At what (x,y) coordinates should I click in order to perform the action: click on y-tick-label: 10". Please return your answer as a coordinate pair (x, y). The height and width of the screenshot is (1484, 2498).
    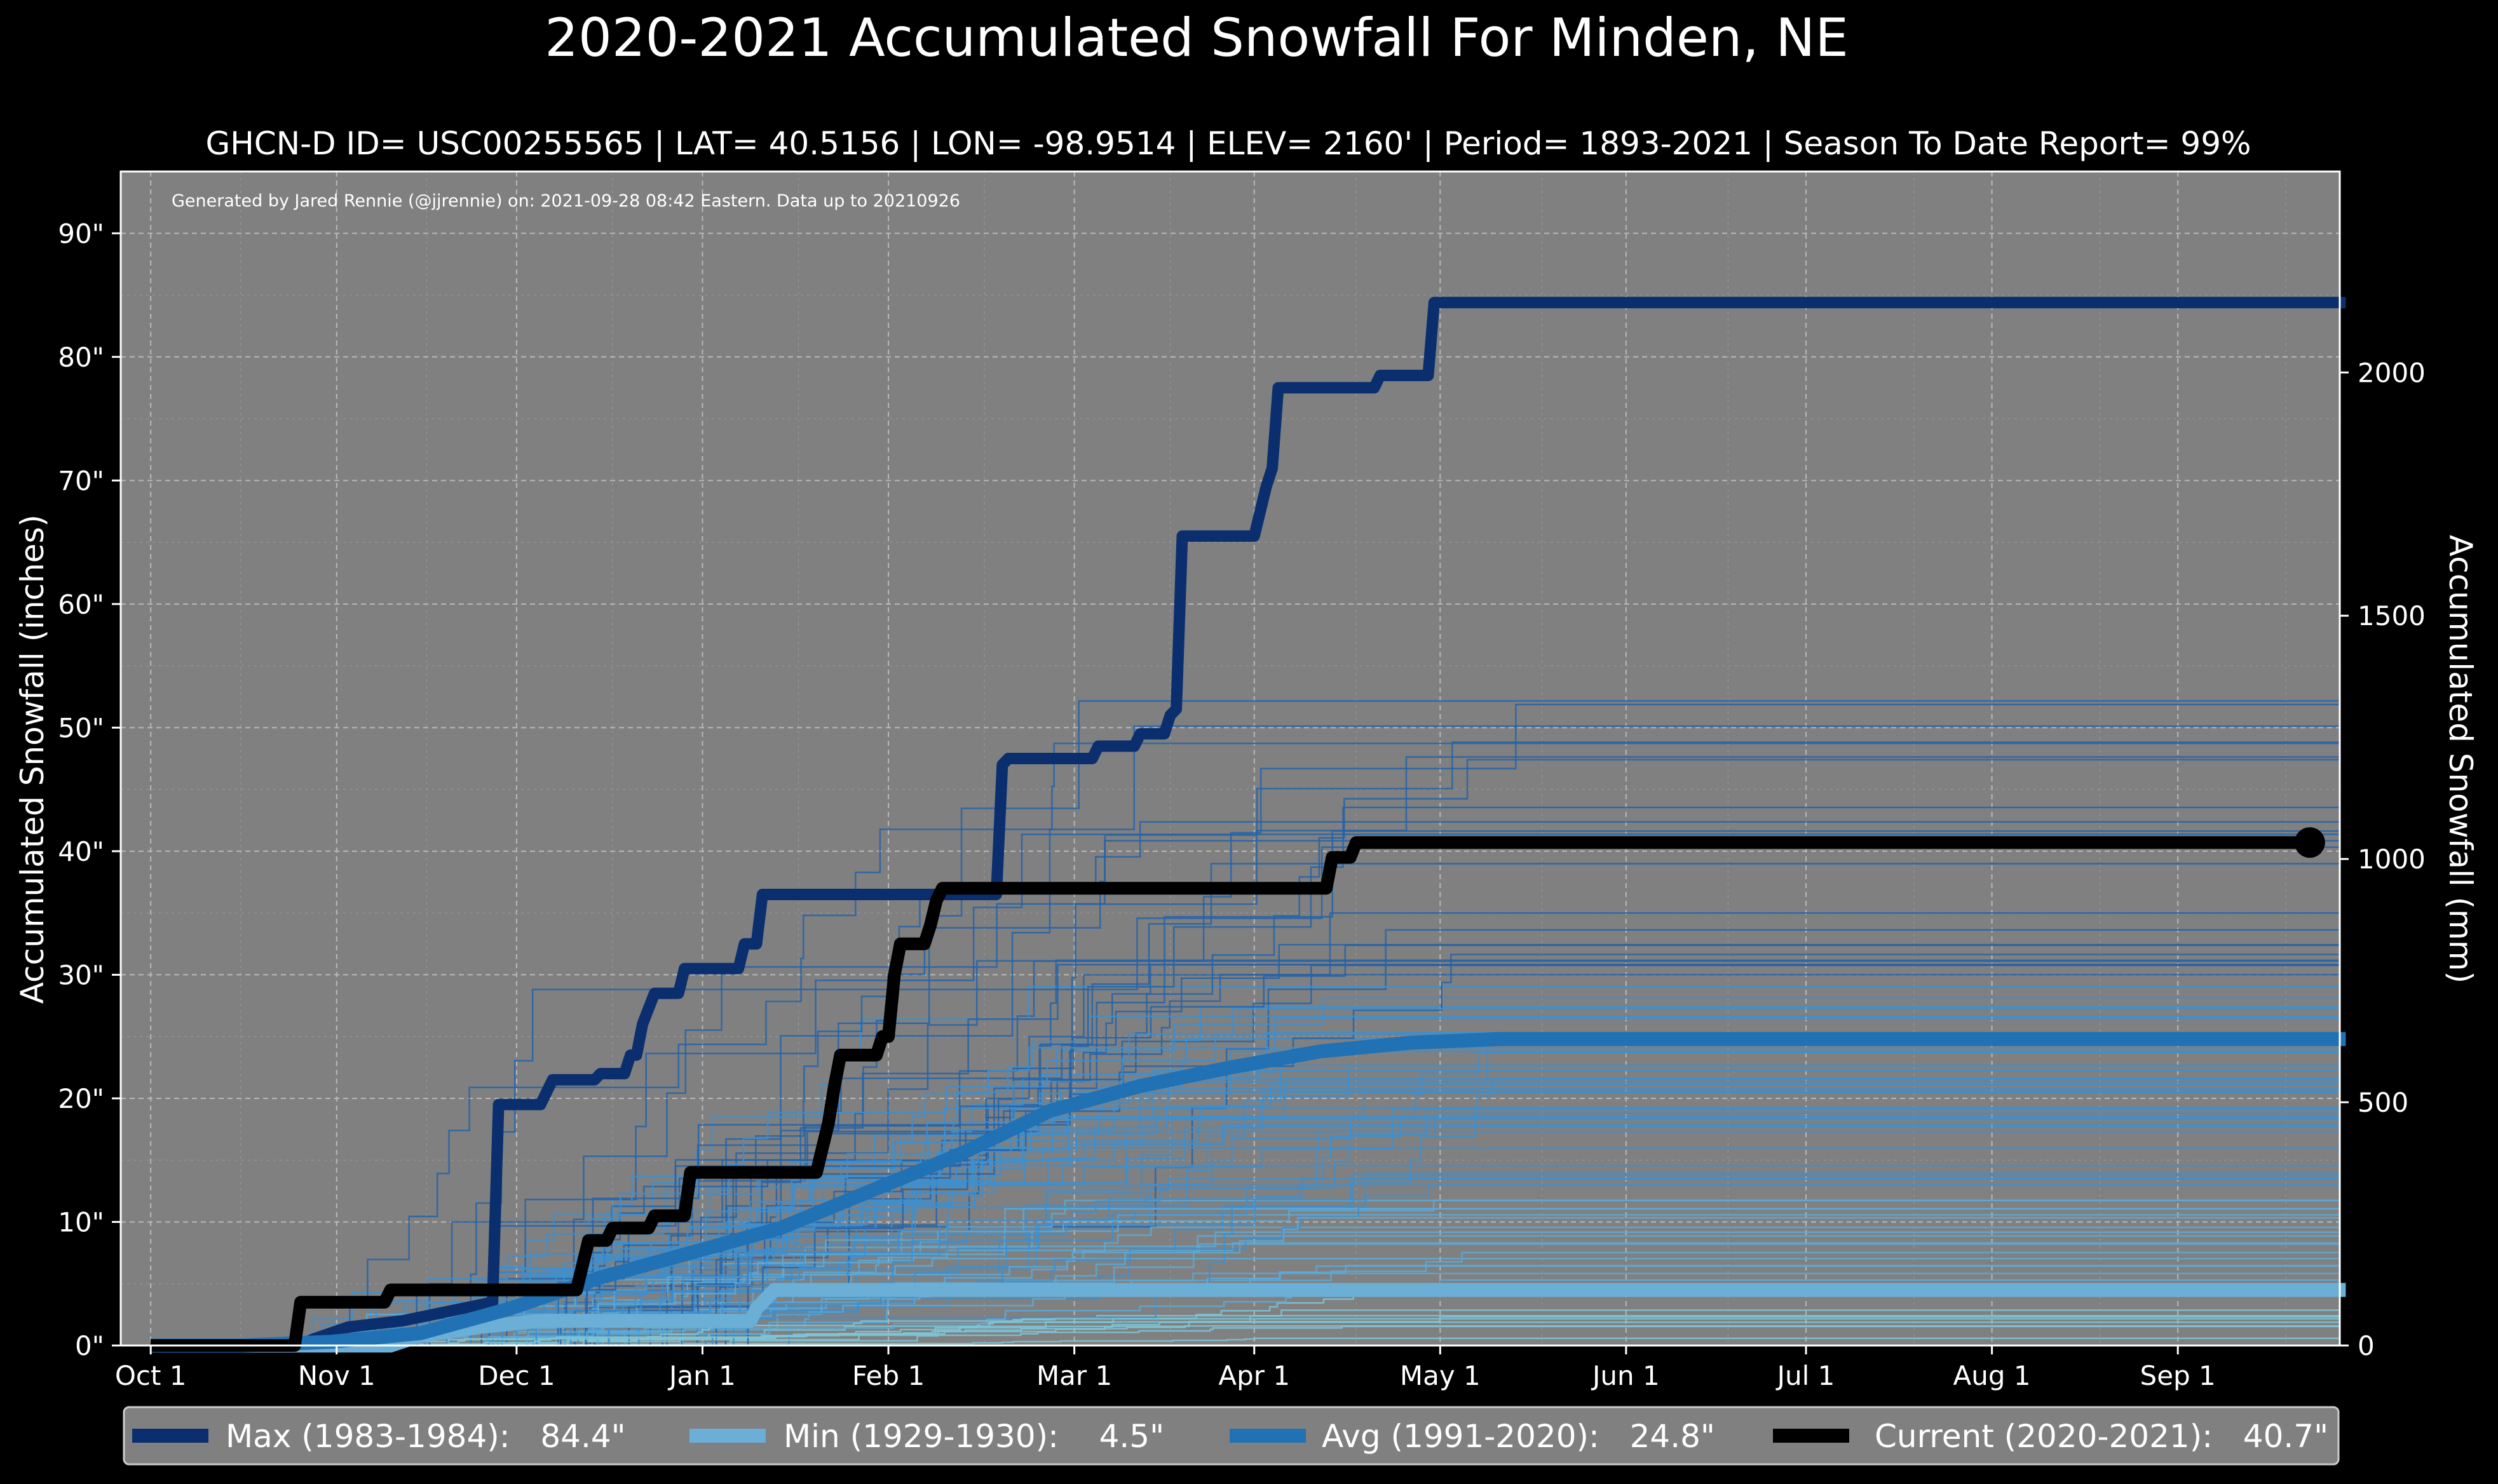
    Looking at the image, I should click on (81, 1222).